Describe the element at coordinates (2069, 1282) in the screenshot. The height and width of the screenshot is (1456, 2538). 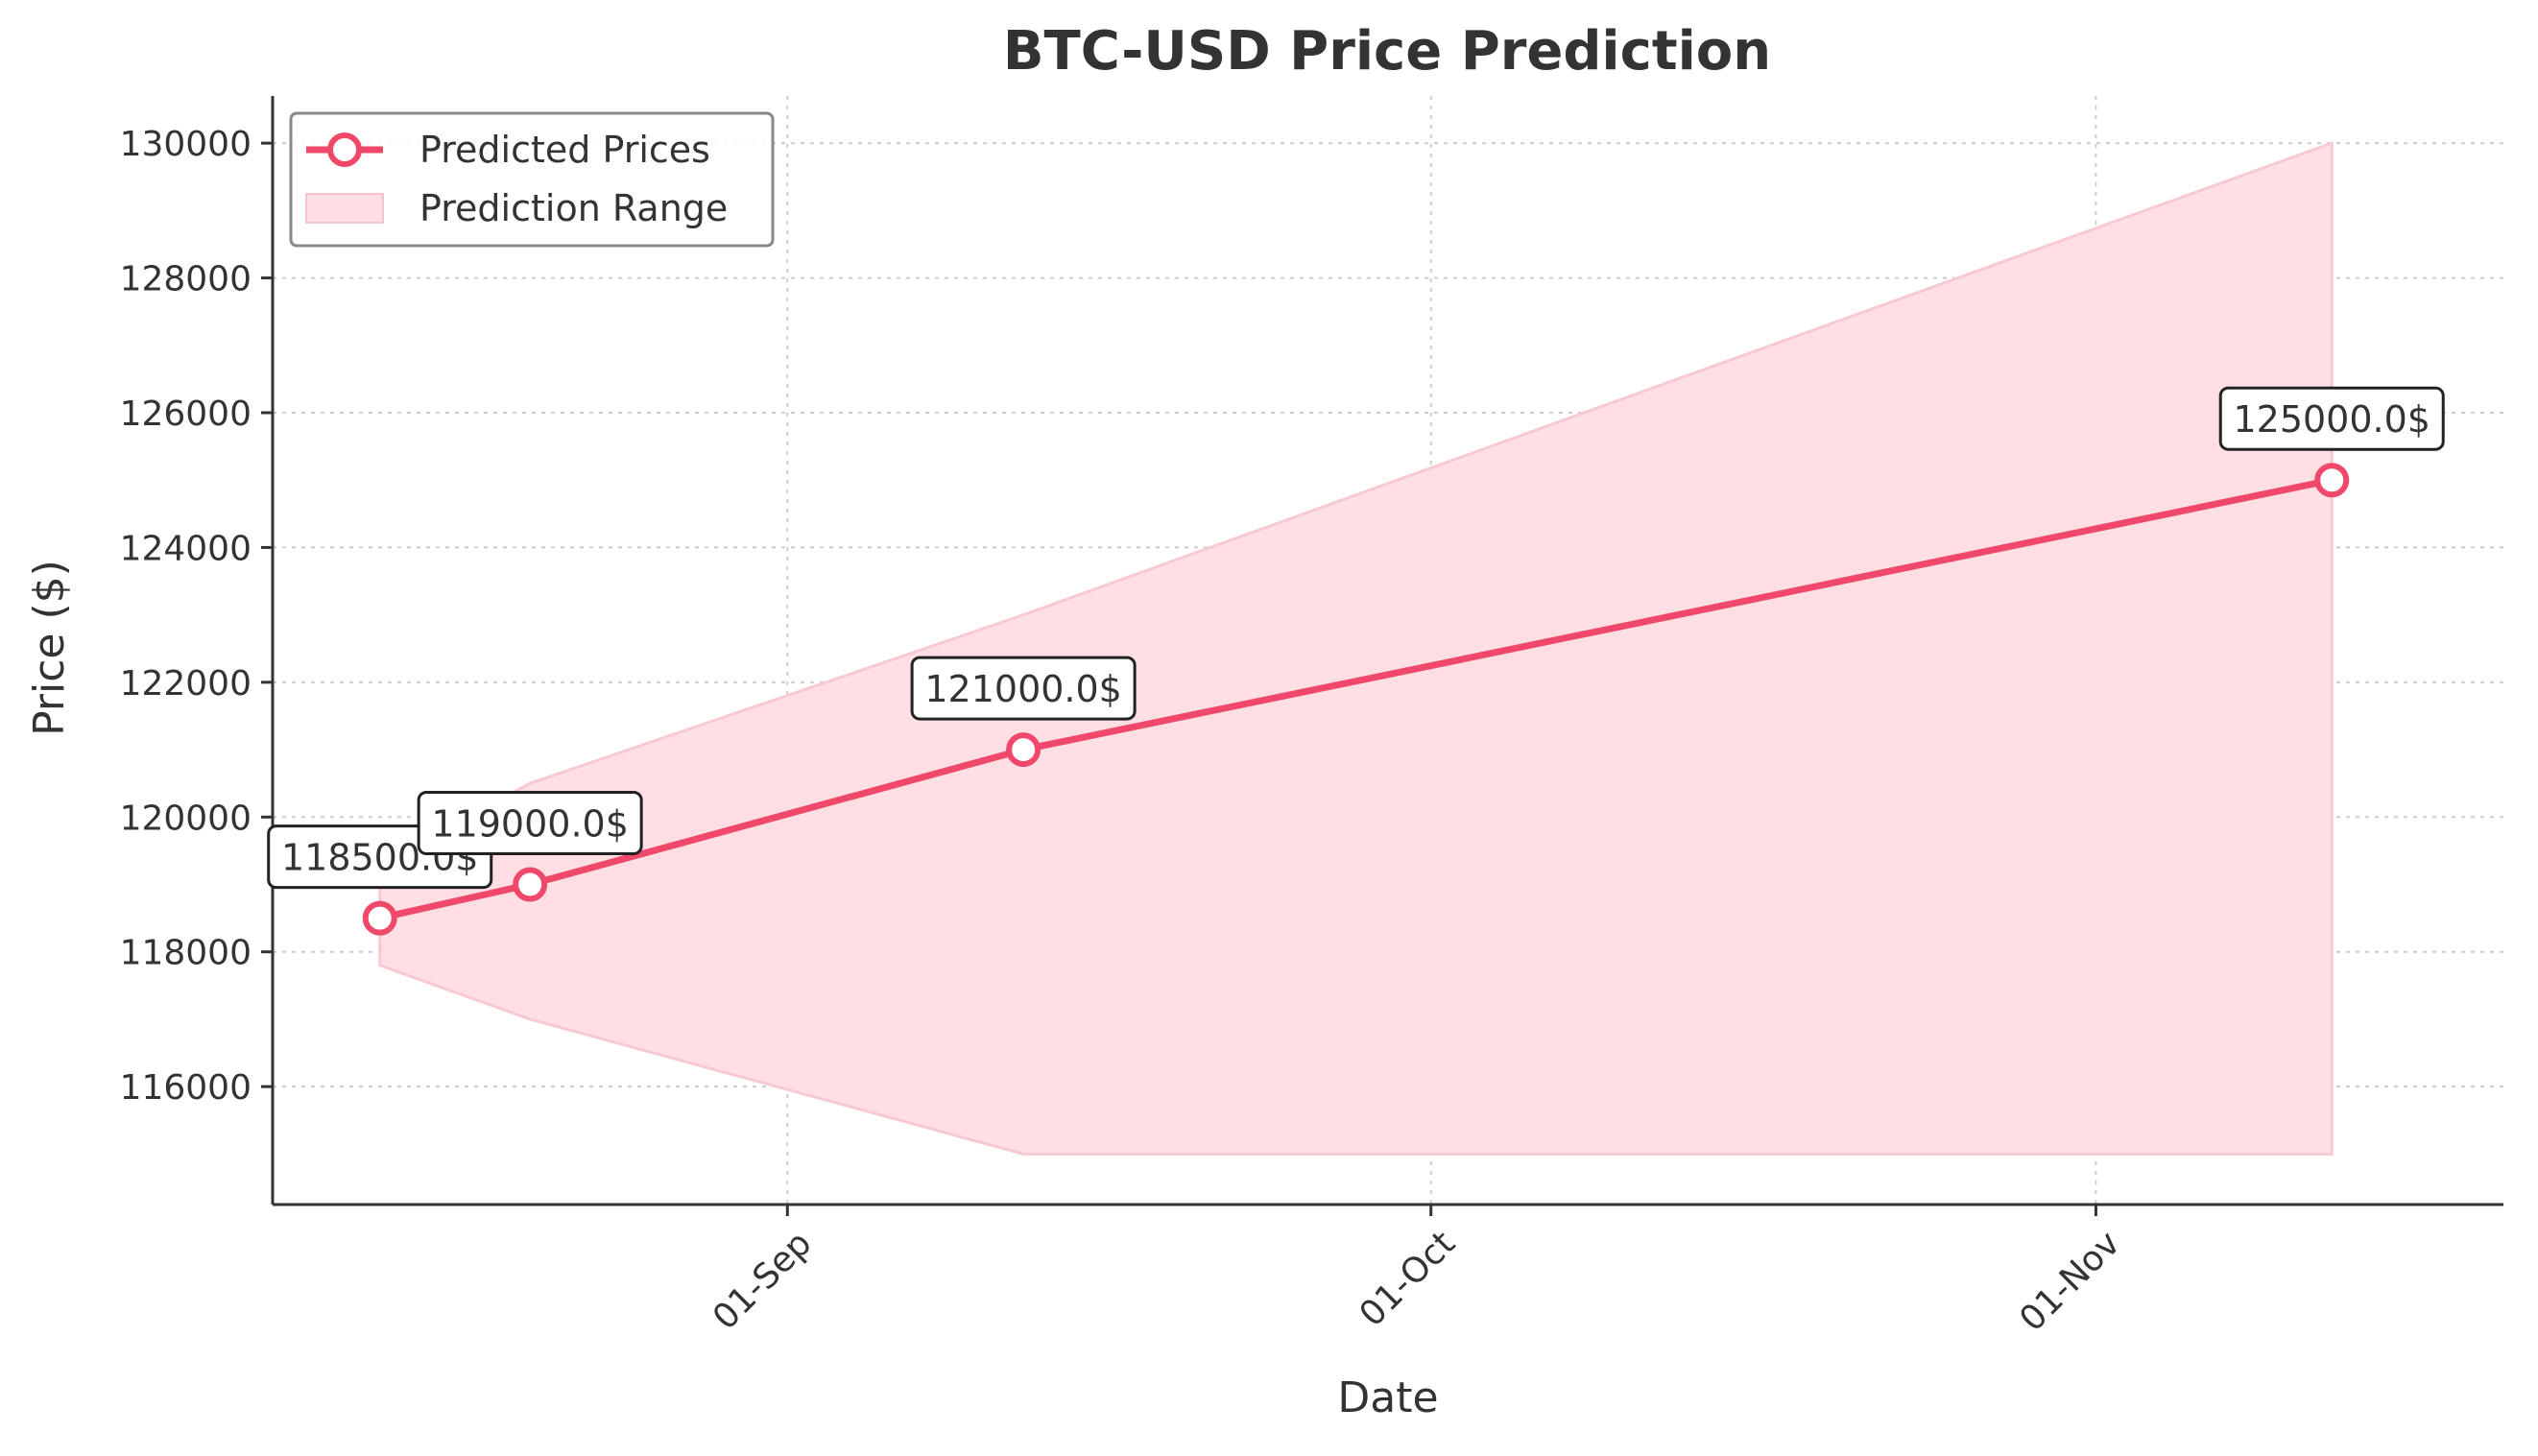
I see `x-tick-label: 01-Nov` at that location.